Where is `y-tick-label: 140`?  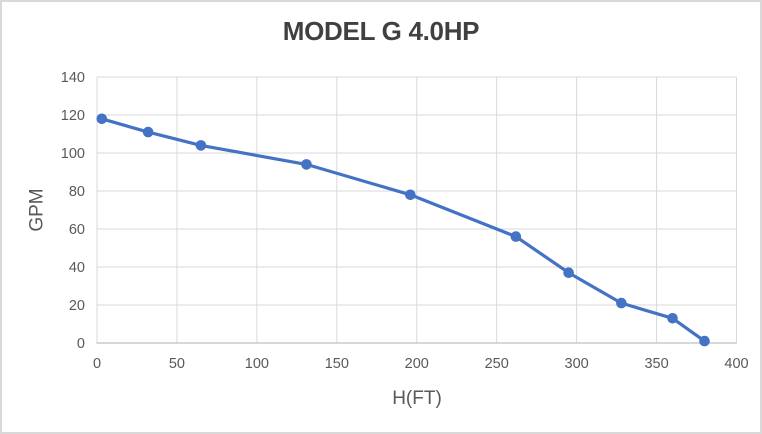
y-tick-label: 140 is located at coordinates (73, 78).